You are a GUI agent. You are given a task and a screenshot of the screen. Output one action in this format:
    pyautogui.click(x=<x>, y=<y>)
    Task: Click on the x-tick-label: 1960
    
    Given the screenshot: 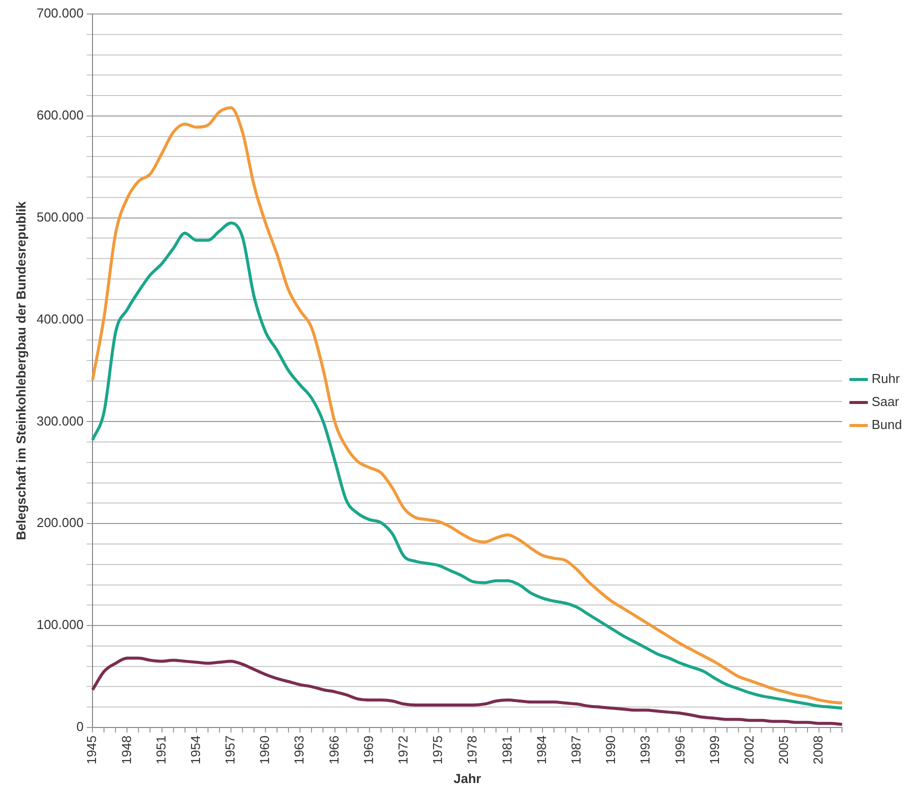 What is the action you would take?
    pyautogui.click(x=264, y=749)
    